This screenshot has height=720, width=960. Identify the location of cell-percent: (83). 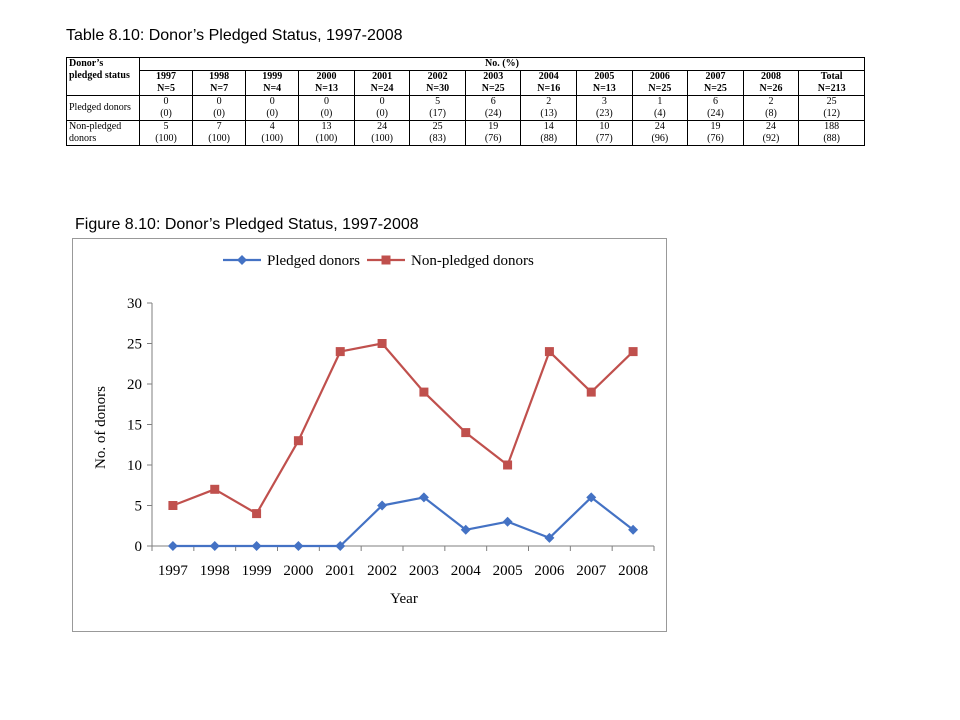
(437, 138).